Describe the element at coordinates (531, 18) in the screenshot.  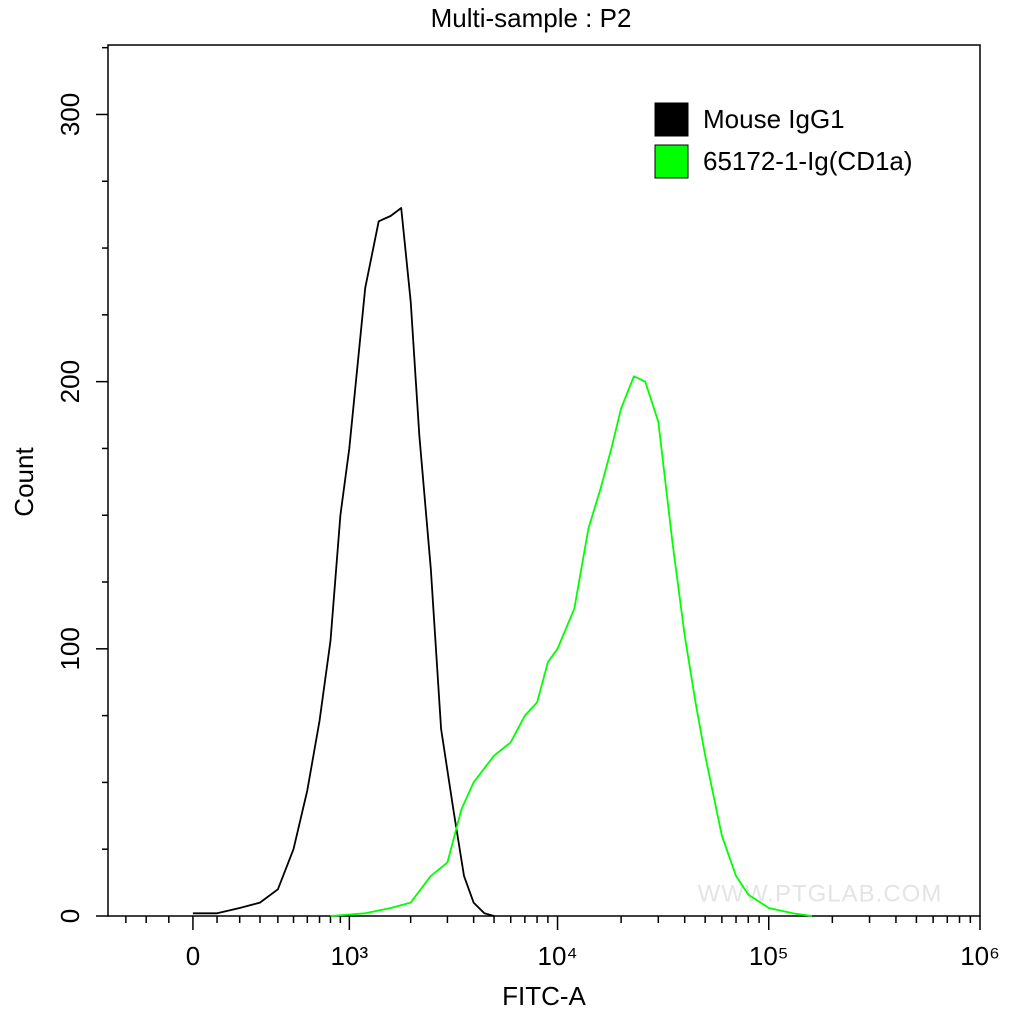
I see `chart-title: Multi-sample : P2` at that location.